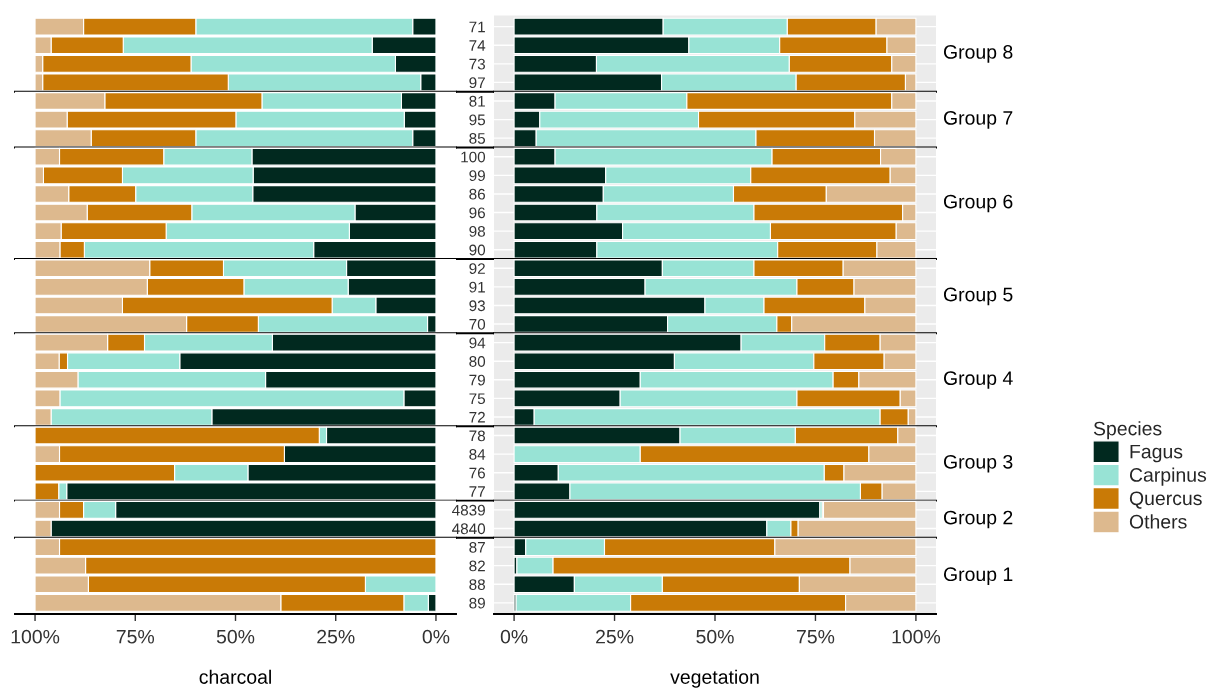 The width and height of the screenshot is (1220, 693). Describe the element at coordinates (477, 491) in the screenshot. I see `y-tick-label: 77` at that location.